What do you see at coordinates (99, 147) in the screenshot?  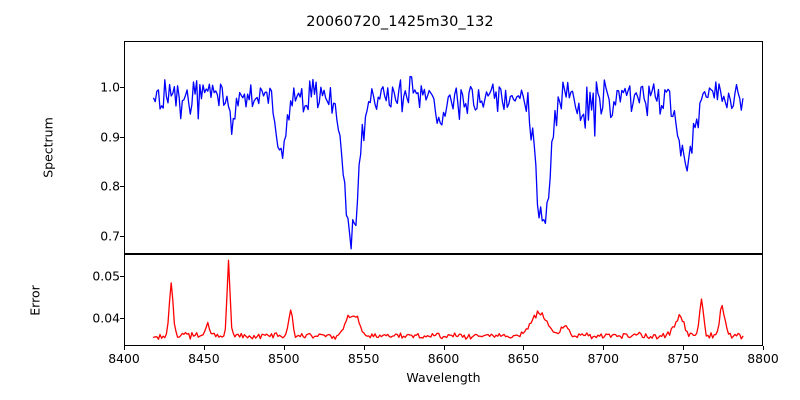 I see `spectrum-y-tick-labels: 0.7 0.8 0.9 1.0` at bounding box center [99, 147].